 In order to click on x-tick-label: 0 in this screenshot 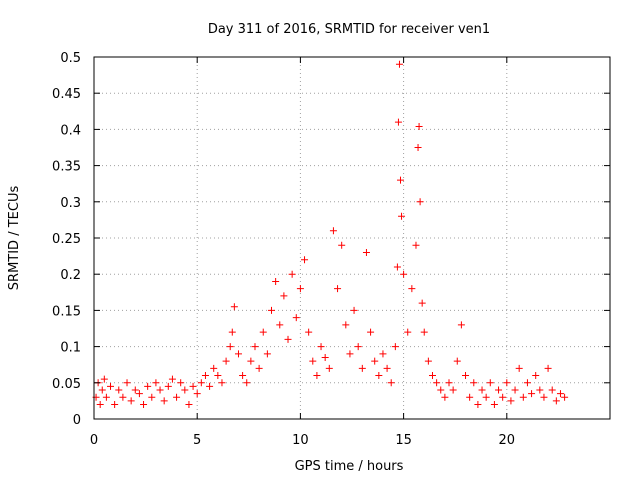, I will do `click(94, 440)`.